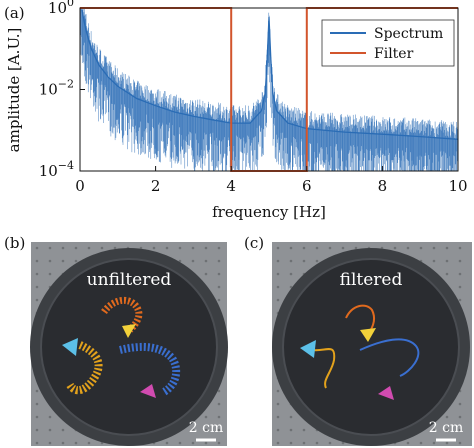 The width and height of the screenshot is (474, 448). I want to click on panel-a-label: (a), so click(14, 13).